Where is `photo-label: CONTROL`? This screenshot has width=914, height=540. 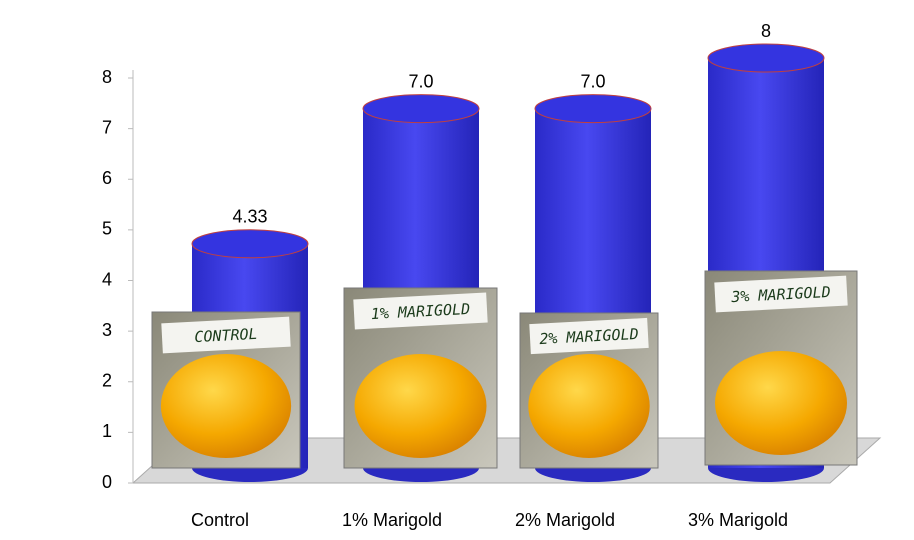
photo-label: CONTROL is located at coordinates (226, 335).